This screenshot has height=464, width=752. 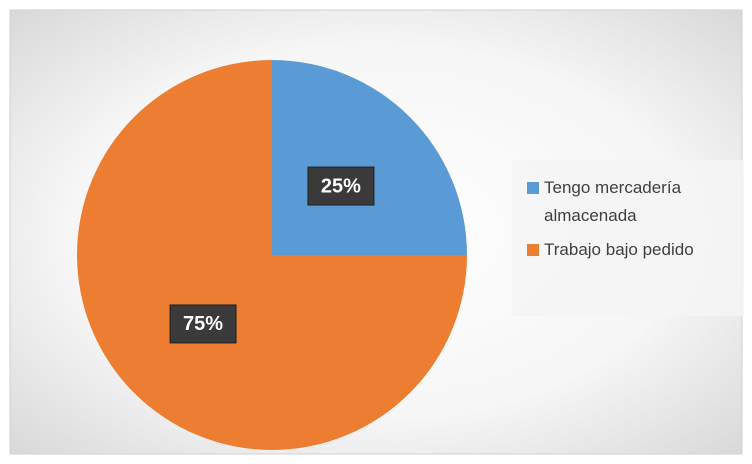 What do you see at coordinates (369, 157) in the screenshot?
I see `pie-slice` at bounding box center [369, 157].